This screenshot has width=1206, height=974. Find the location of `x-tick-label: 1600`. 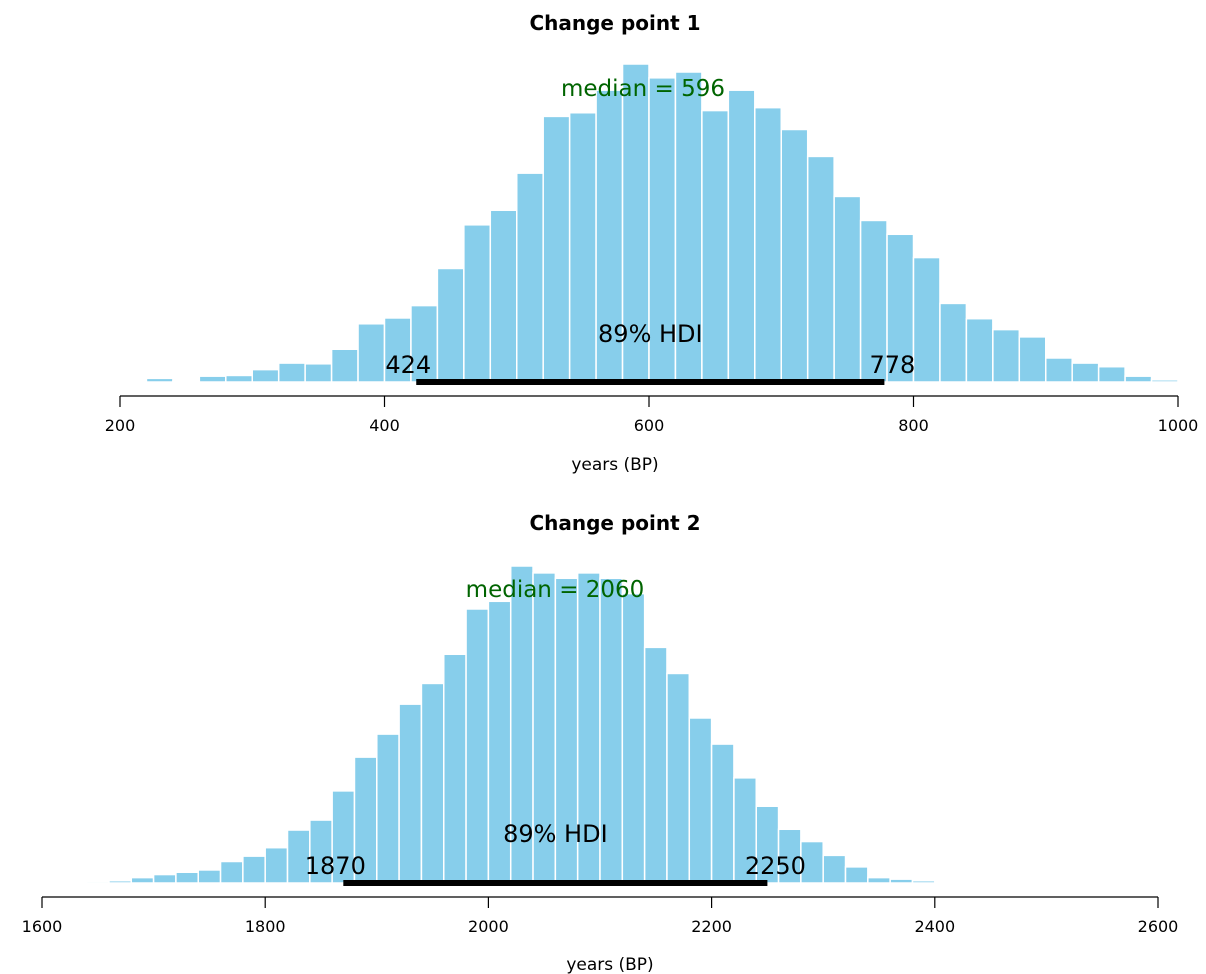

x-tick-label: 1600 is located at coordinates (42, 926).